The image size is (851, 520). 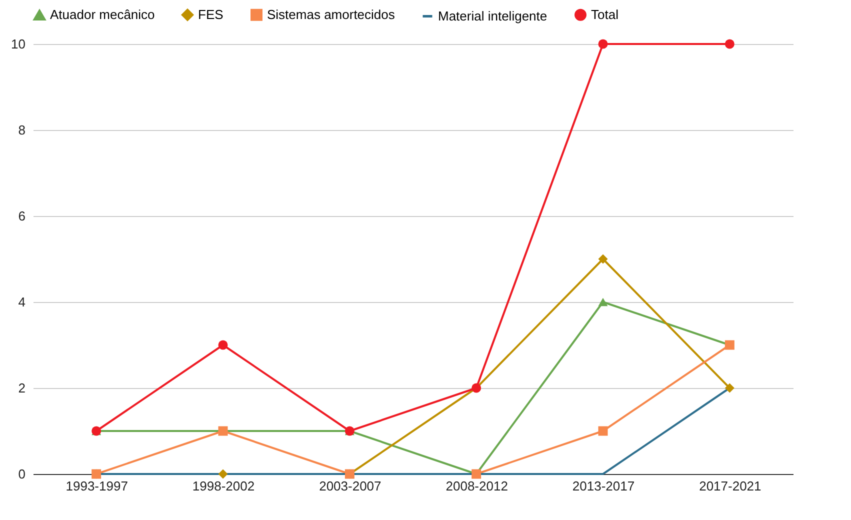 What do you see at coordinates (22, 216) in the screenshot?
I see `y-tick-label: 6` at bounding box center [22, 216].